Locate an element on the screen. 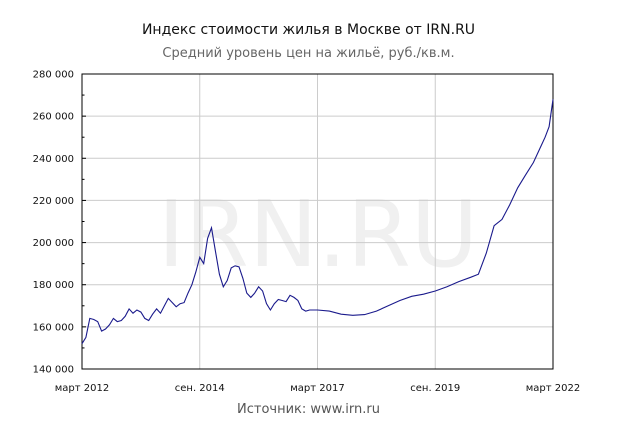 The width and height of the screenshot is (617, 431). y-tick-label: 280 000 is located at coordinates (53, 75).